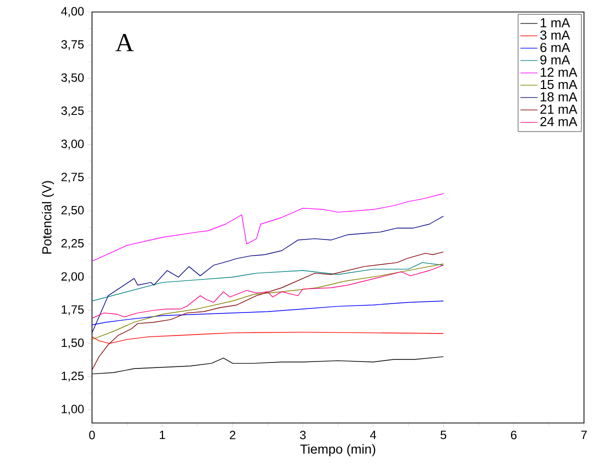  I want to click on legend-label: 15 mA, so click(559, 85).